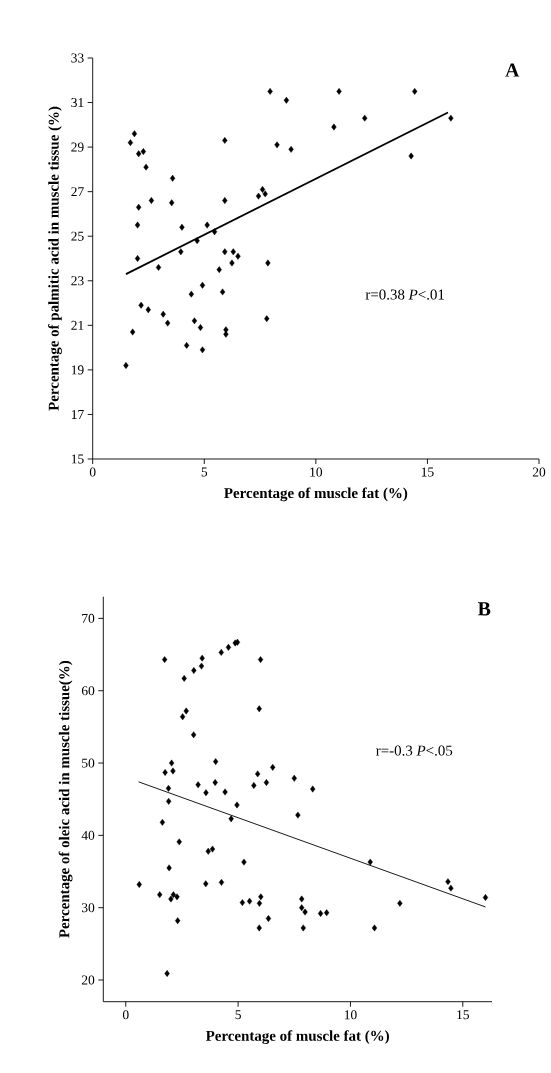 This screenshot has width=551, height=1073. Describe the element at coordinates (484, 609) in the screenshot. I see `chart-title: B` at that location.